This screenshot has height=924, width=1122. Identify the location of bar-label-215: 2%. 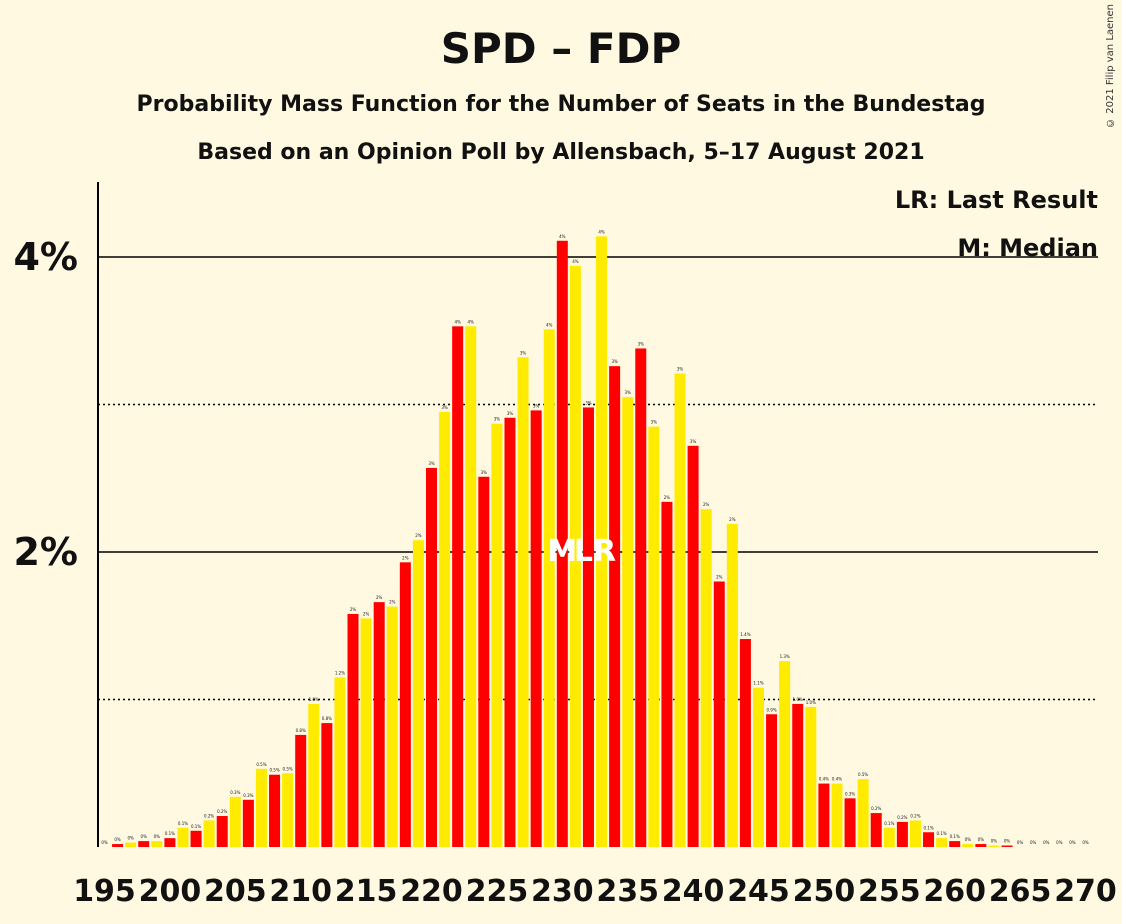
(366, 613).